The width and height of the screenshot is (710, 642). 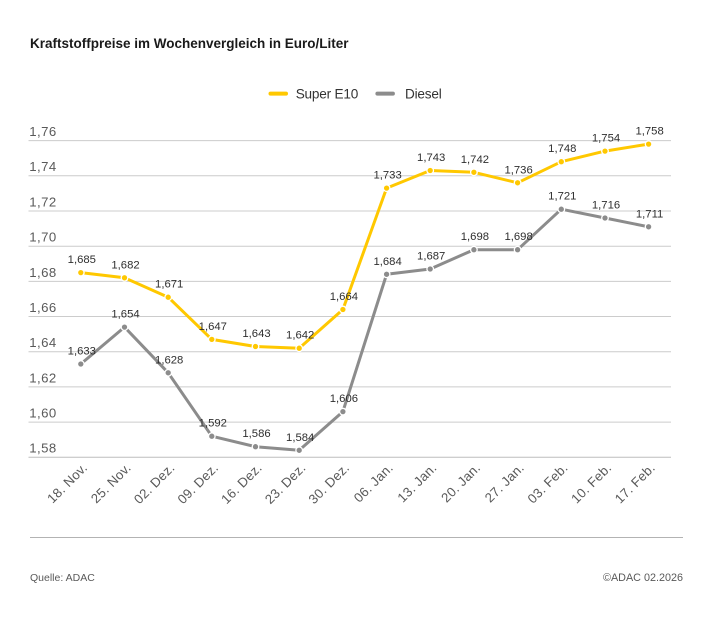 What do you see at coordinates (82, 260) in the screenshot?
I see `svg-text: 1,685` at bounding box center [82, 260].